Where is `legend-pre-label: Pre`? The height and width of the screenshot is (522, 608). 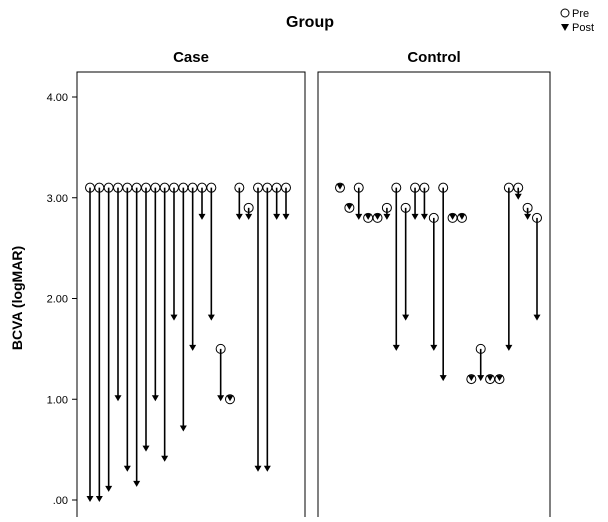 legend-pre-label: Pre is located at coordinates (580, 14).